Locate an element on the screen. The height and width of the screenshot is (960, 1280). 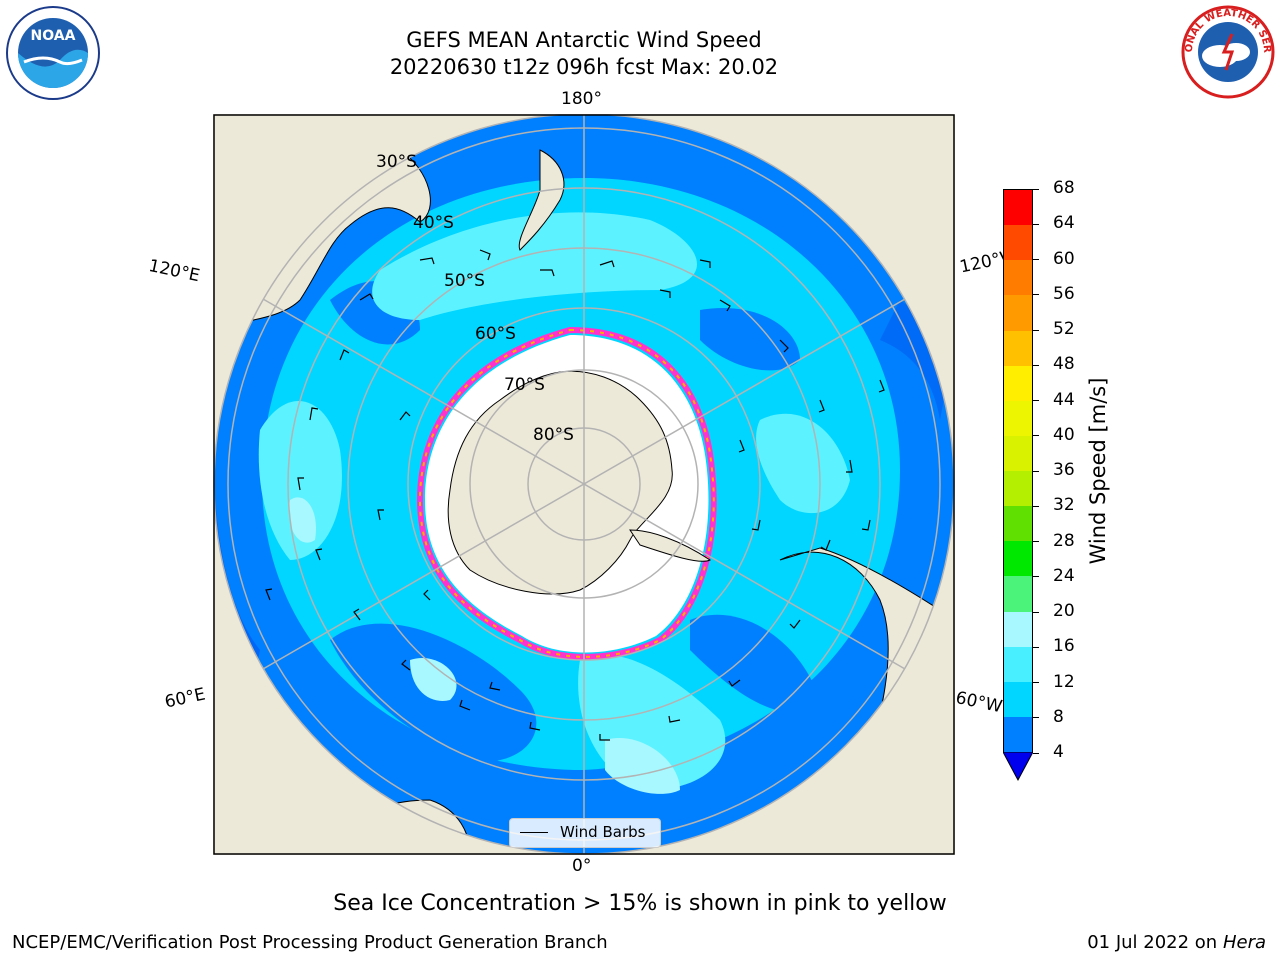
legend-label: Wind Barbs is located at coordinates (603, 832).